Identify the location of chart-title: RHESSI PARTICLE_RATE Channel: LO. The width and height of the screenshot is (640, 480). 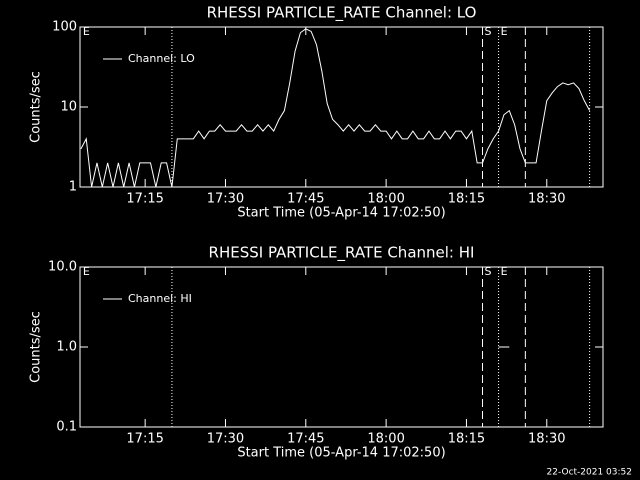
(342, 13).